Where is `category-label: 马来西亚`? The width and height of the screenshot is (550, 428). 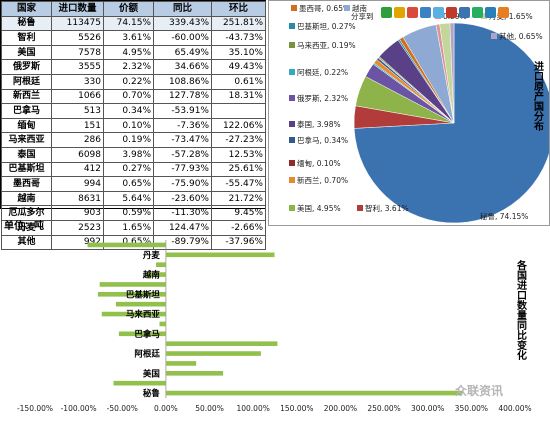
category-label: 马来西亚 is located at coordinates (143, 314).